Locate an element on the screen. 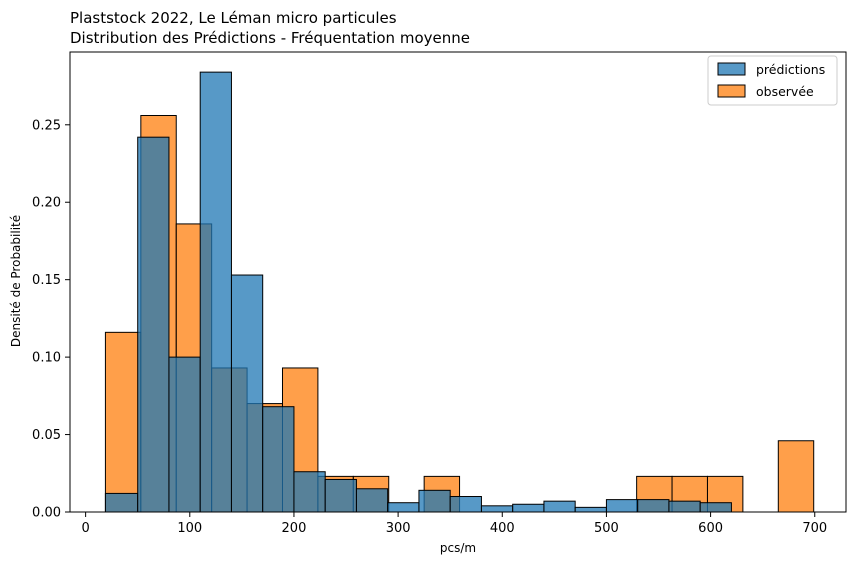  x-axis: 0 100 200 300 400 500 600 700 is located at coordinates (454, 524).